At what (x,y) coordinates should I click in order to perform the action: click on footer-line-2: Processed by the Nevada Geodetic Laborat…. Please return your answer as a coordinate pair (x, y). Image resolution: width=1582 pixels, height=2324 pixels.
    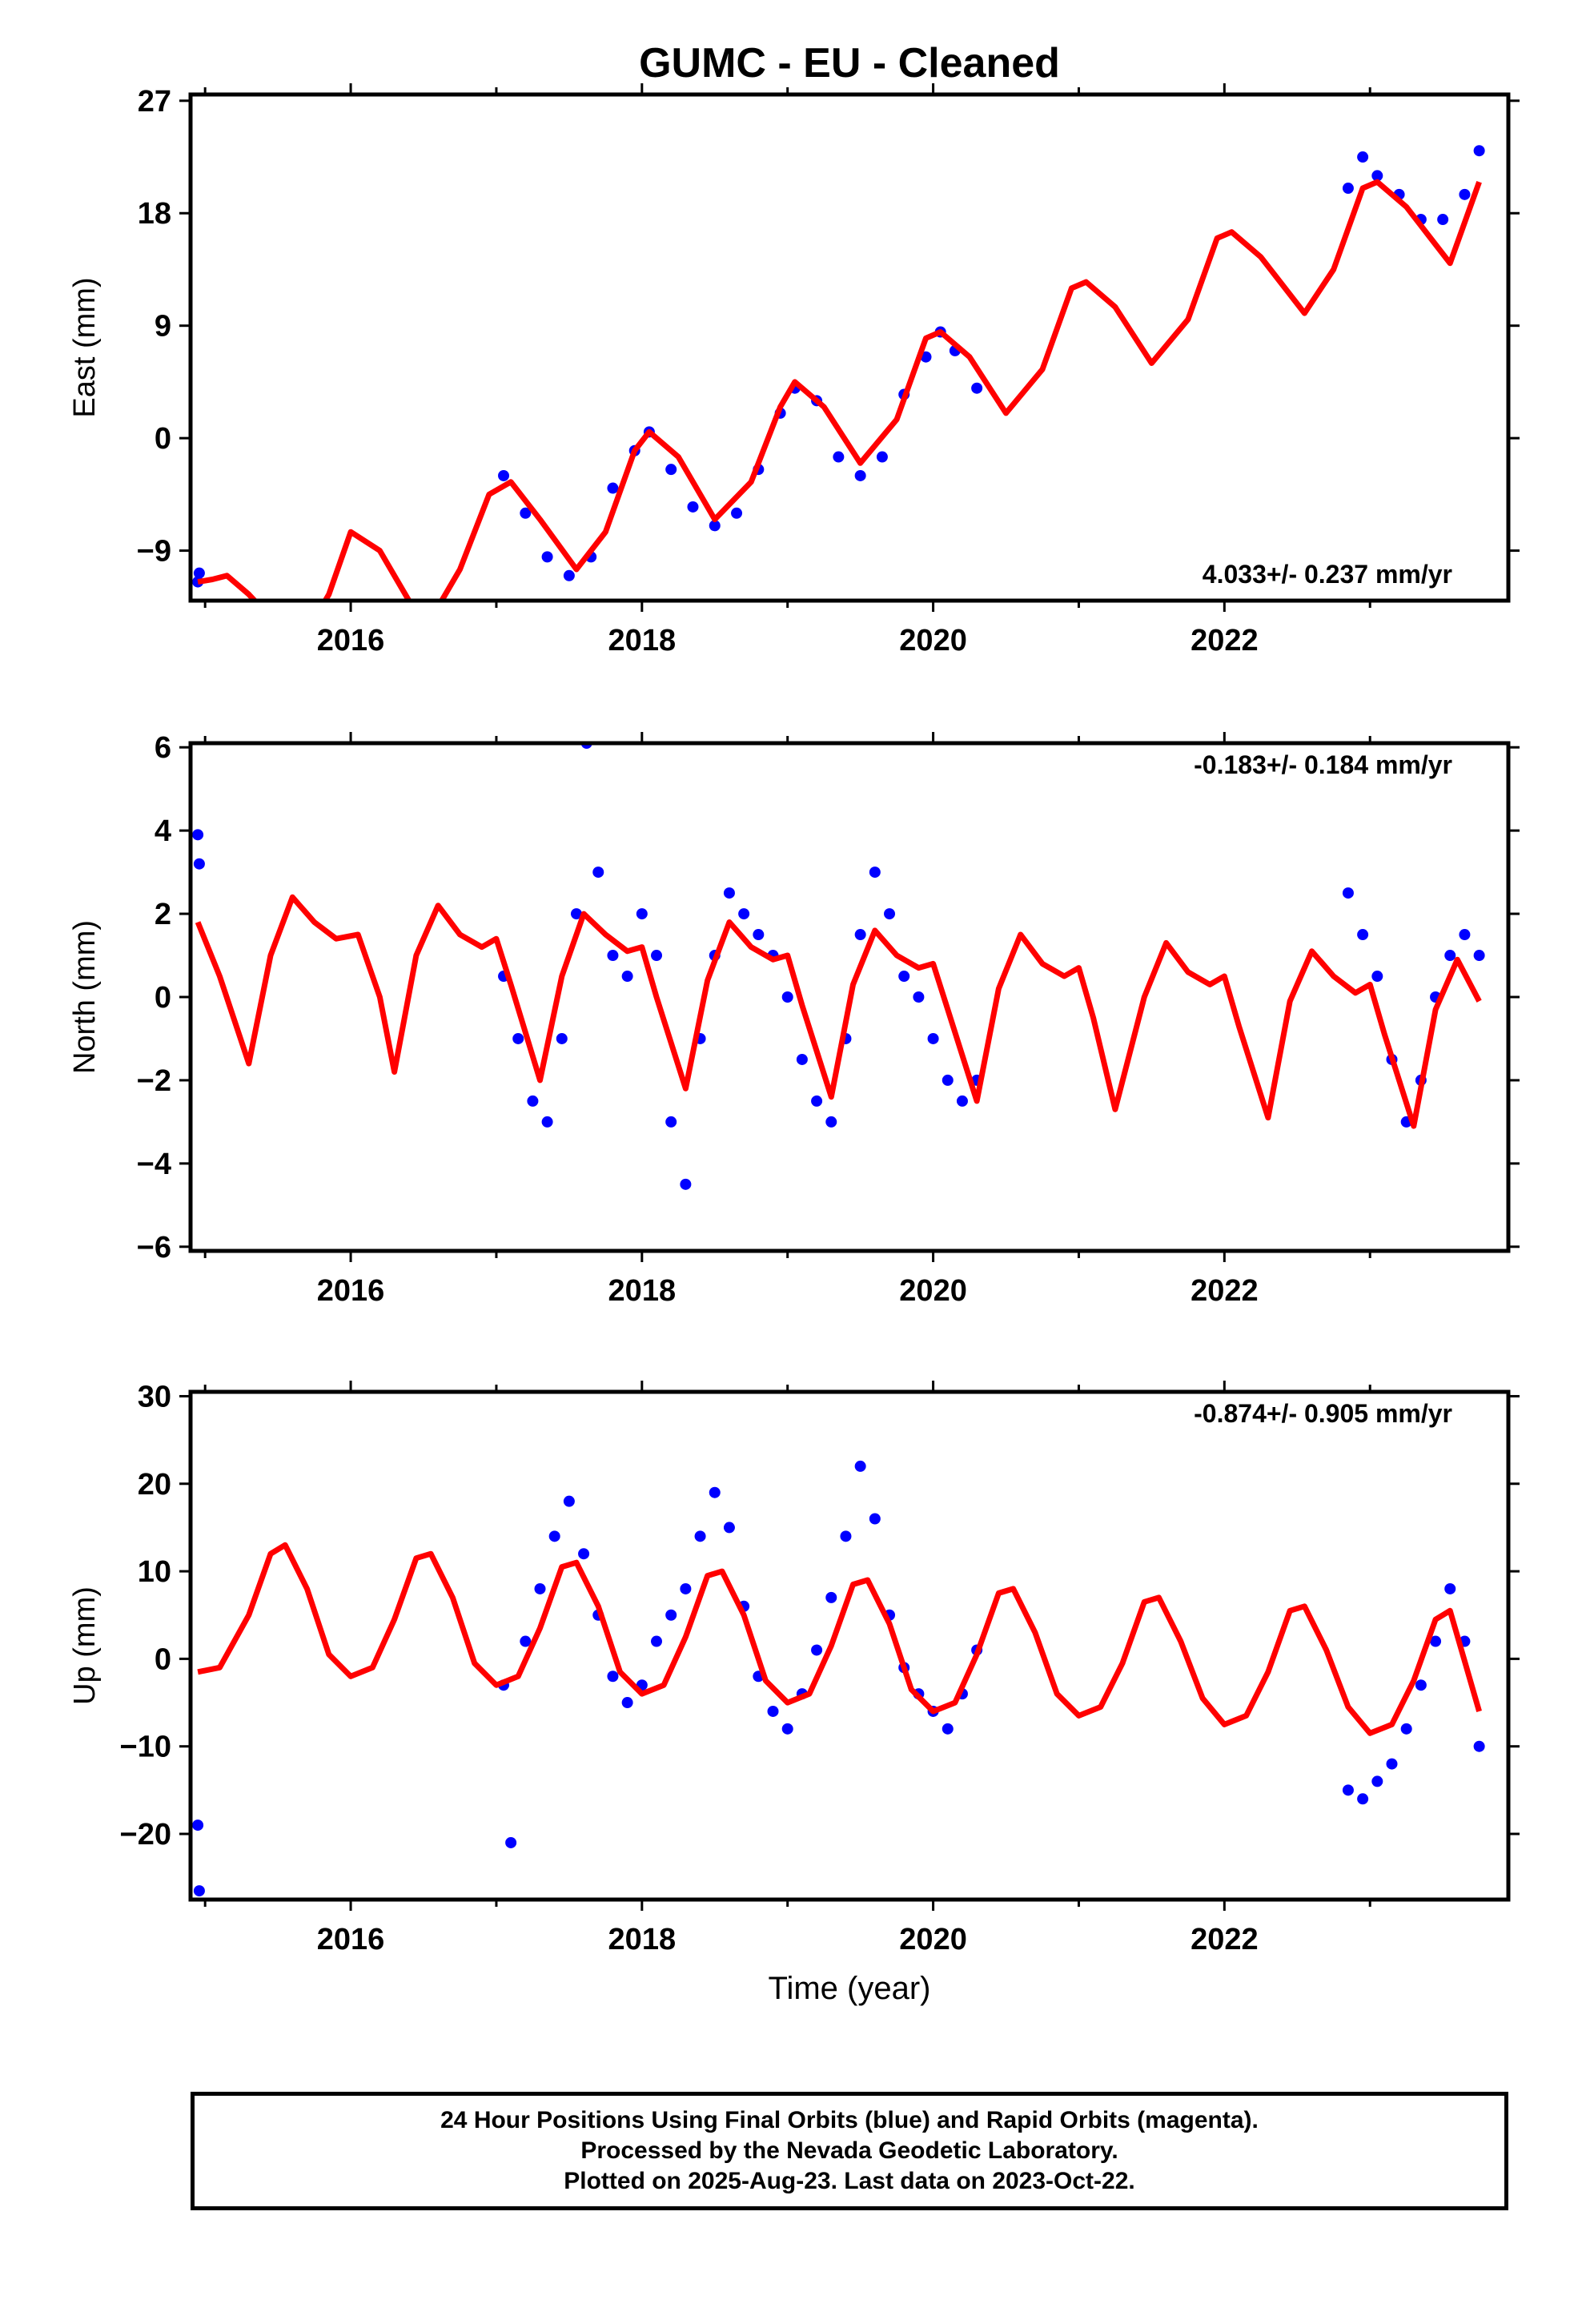
    Looking at the image, I should click on (849, 2150).